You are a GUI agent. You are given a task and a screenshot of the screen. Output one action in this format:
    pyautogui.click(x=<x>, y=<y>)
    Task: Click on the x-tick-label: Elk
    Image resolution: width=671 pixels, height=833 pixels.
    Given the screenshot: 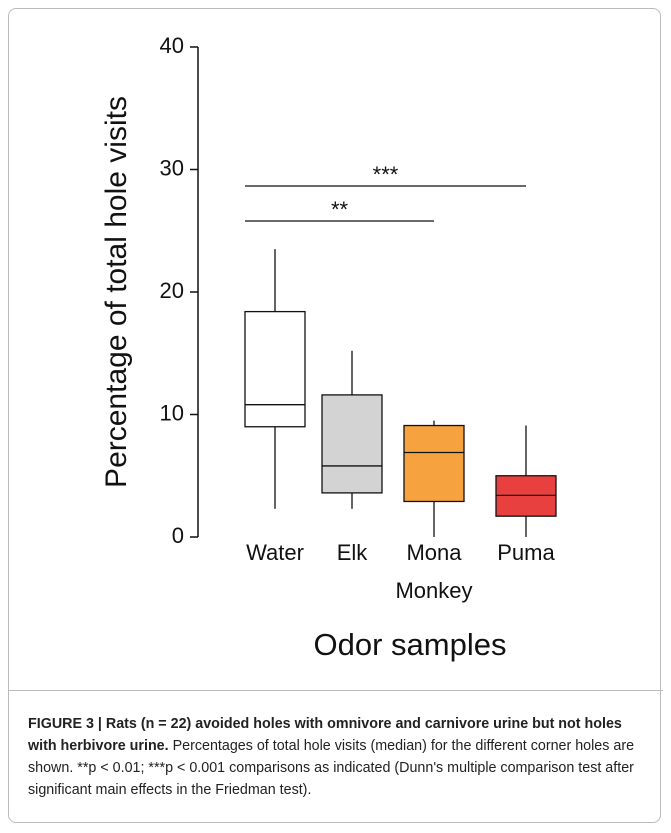 What is the action you would take?
    pyautogui.click(x=353, y=552)
    